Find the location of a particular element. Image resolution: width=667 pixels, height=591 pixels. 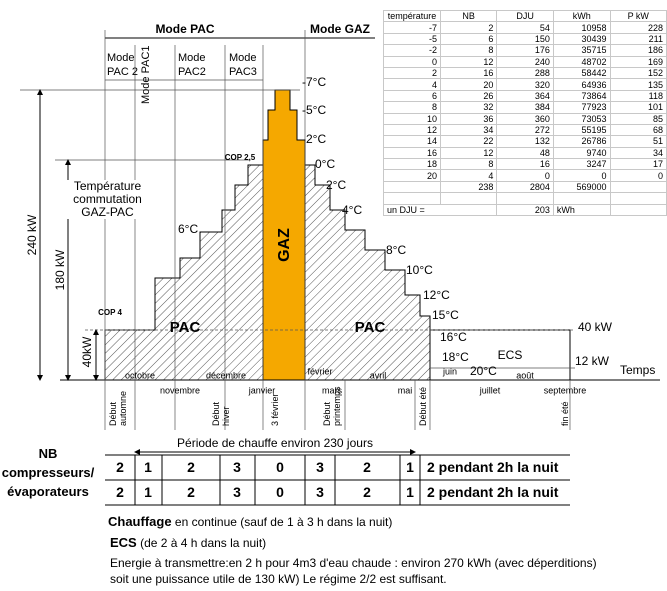

table-total: 2804 is located at coordinates (525, 187).